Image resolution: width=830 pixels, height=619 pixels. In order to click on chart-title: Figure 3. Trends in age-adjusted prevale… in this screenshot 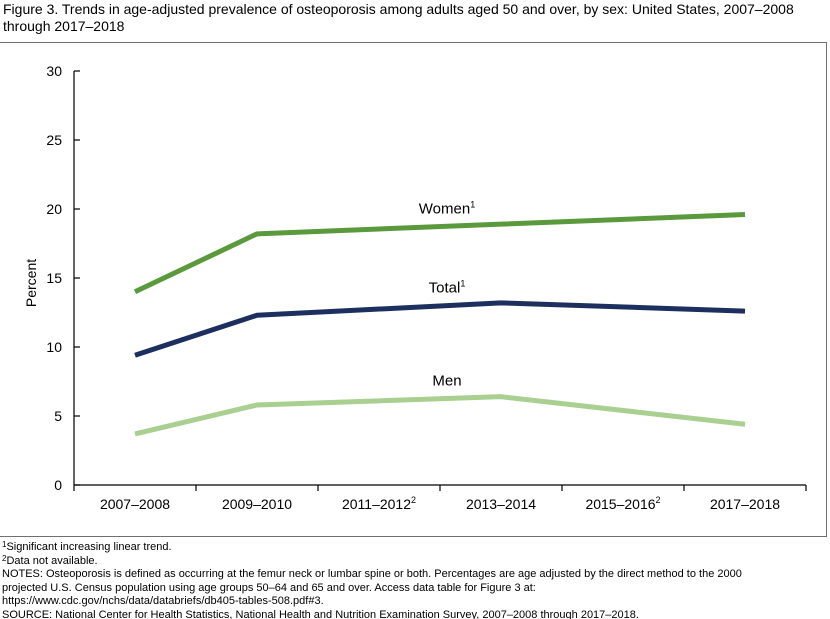, I will do `click(398, 17)`.